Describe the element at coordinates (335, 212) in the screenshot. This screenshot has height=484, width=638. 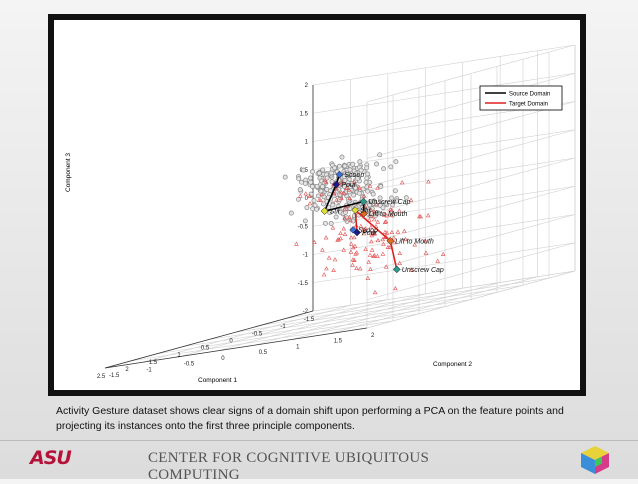
I see `source-label-stir: Stir` at that location.